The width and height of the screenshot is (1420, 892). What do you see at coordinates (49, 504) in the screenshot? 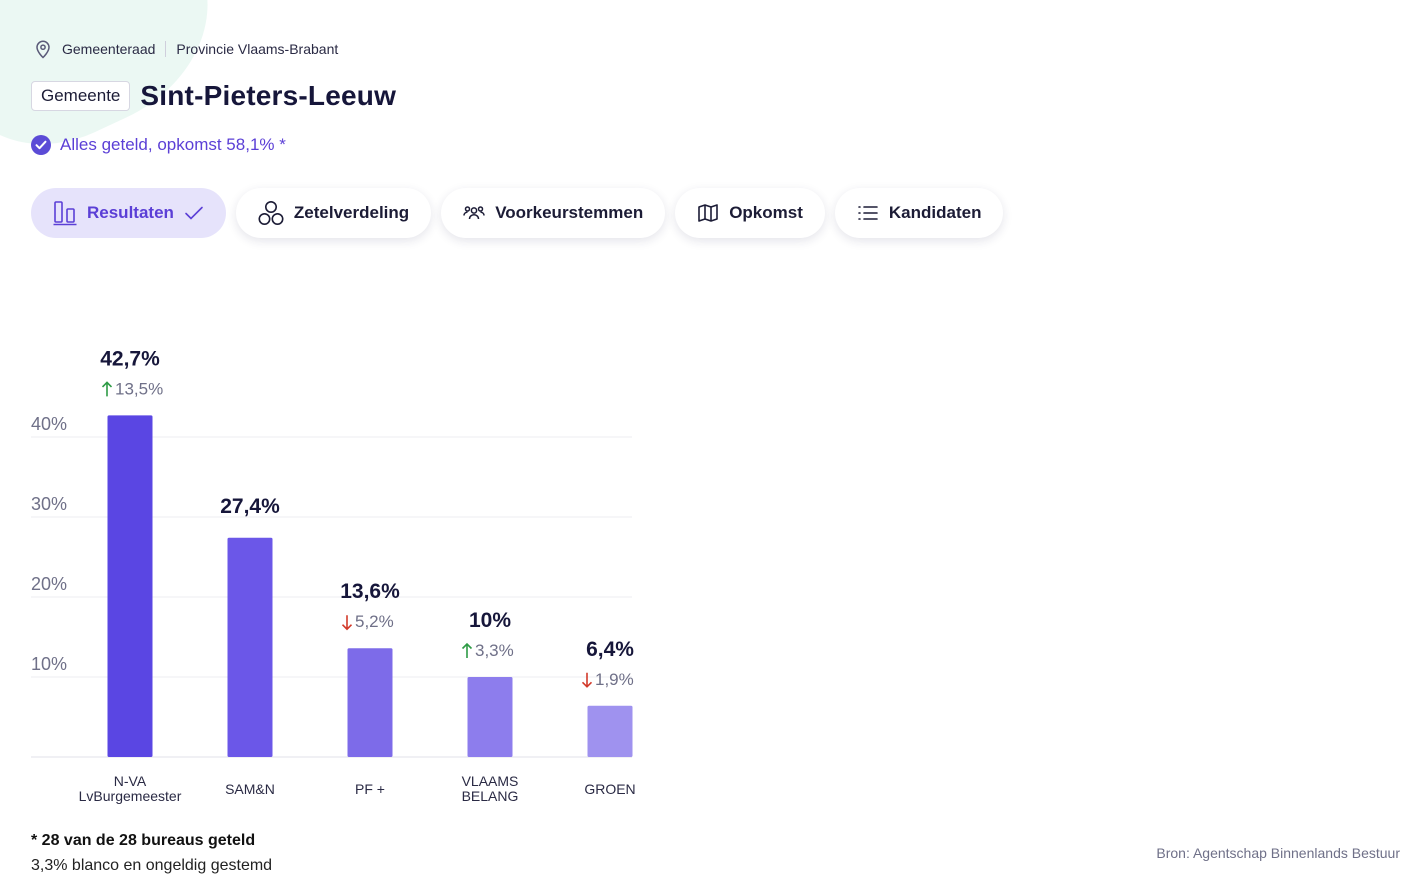
I see `y-tick-label: 30%` at bounding box center [49, 504].